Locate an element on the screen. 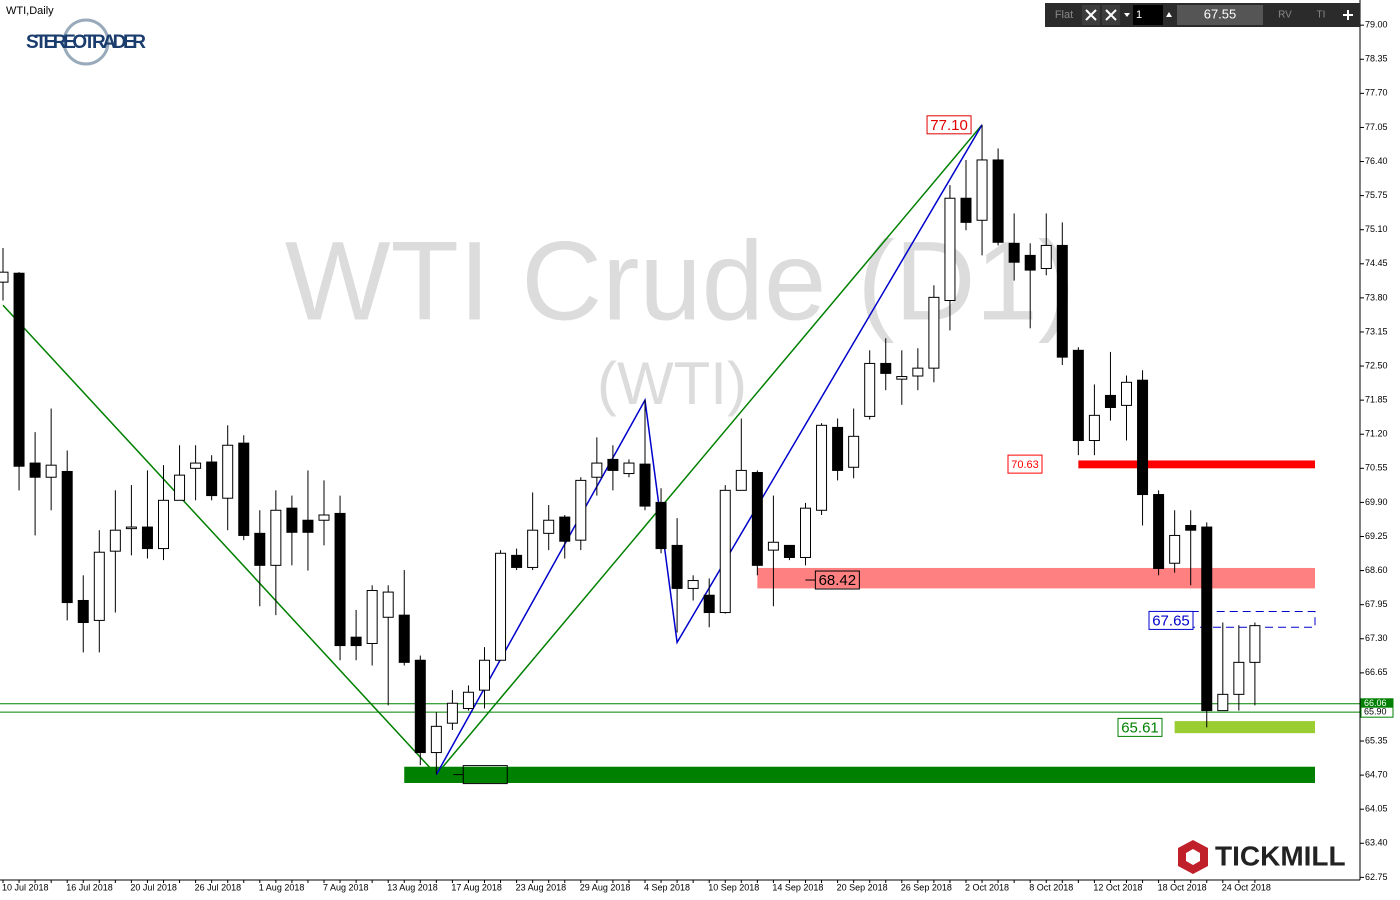  axis-tag-label: 65.90 is located at coordinates (1375, 712).